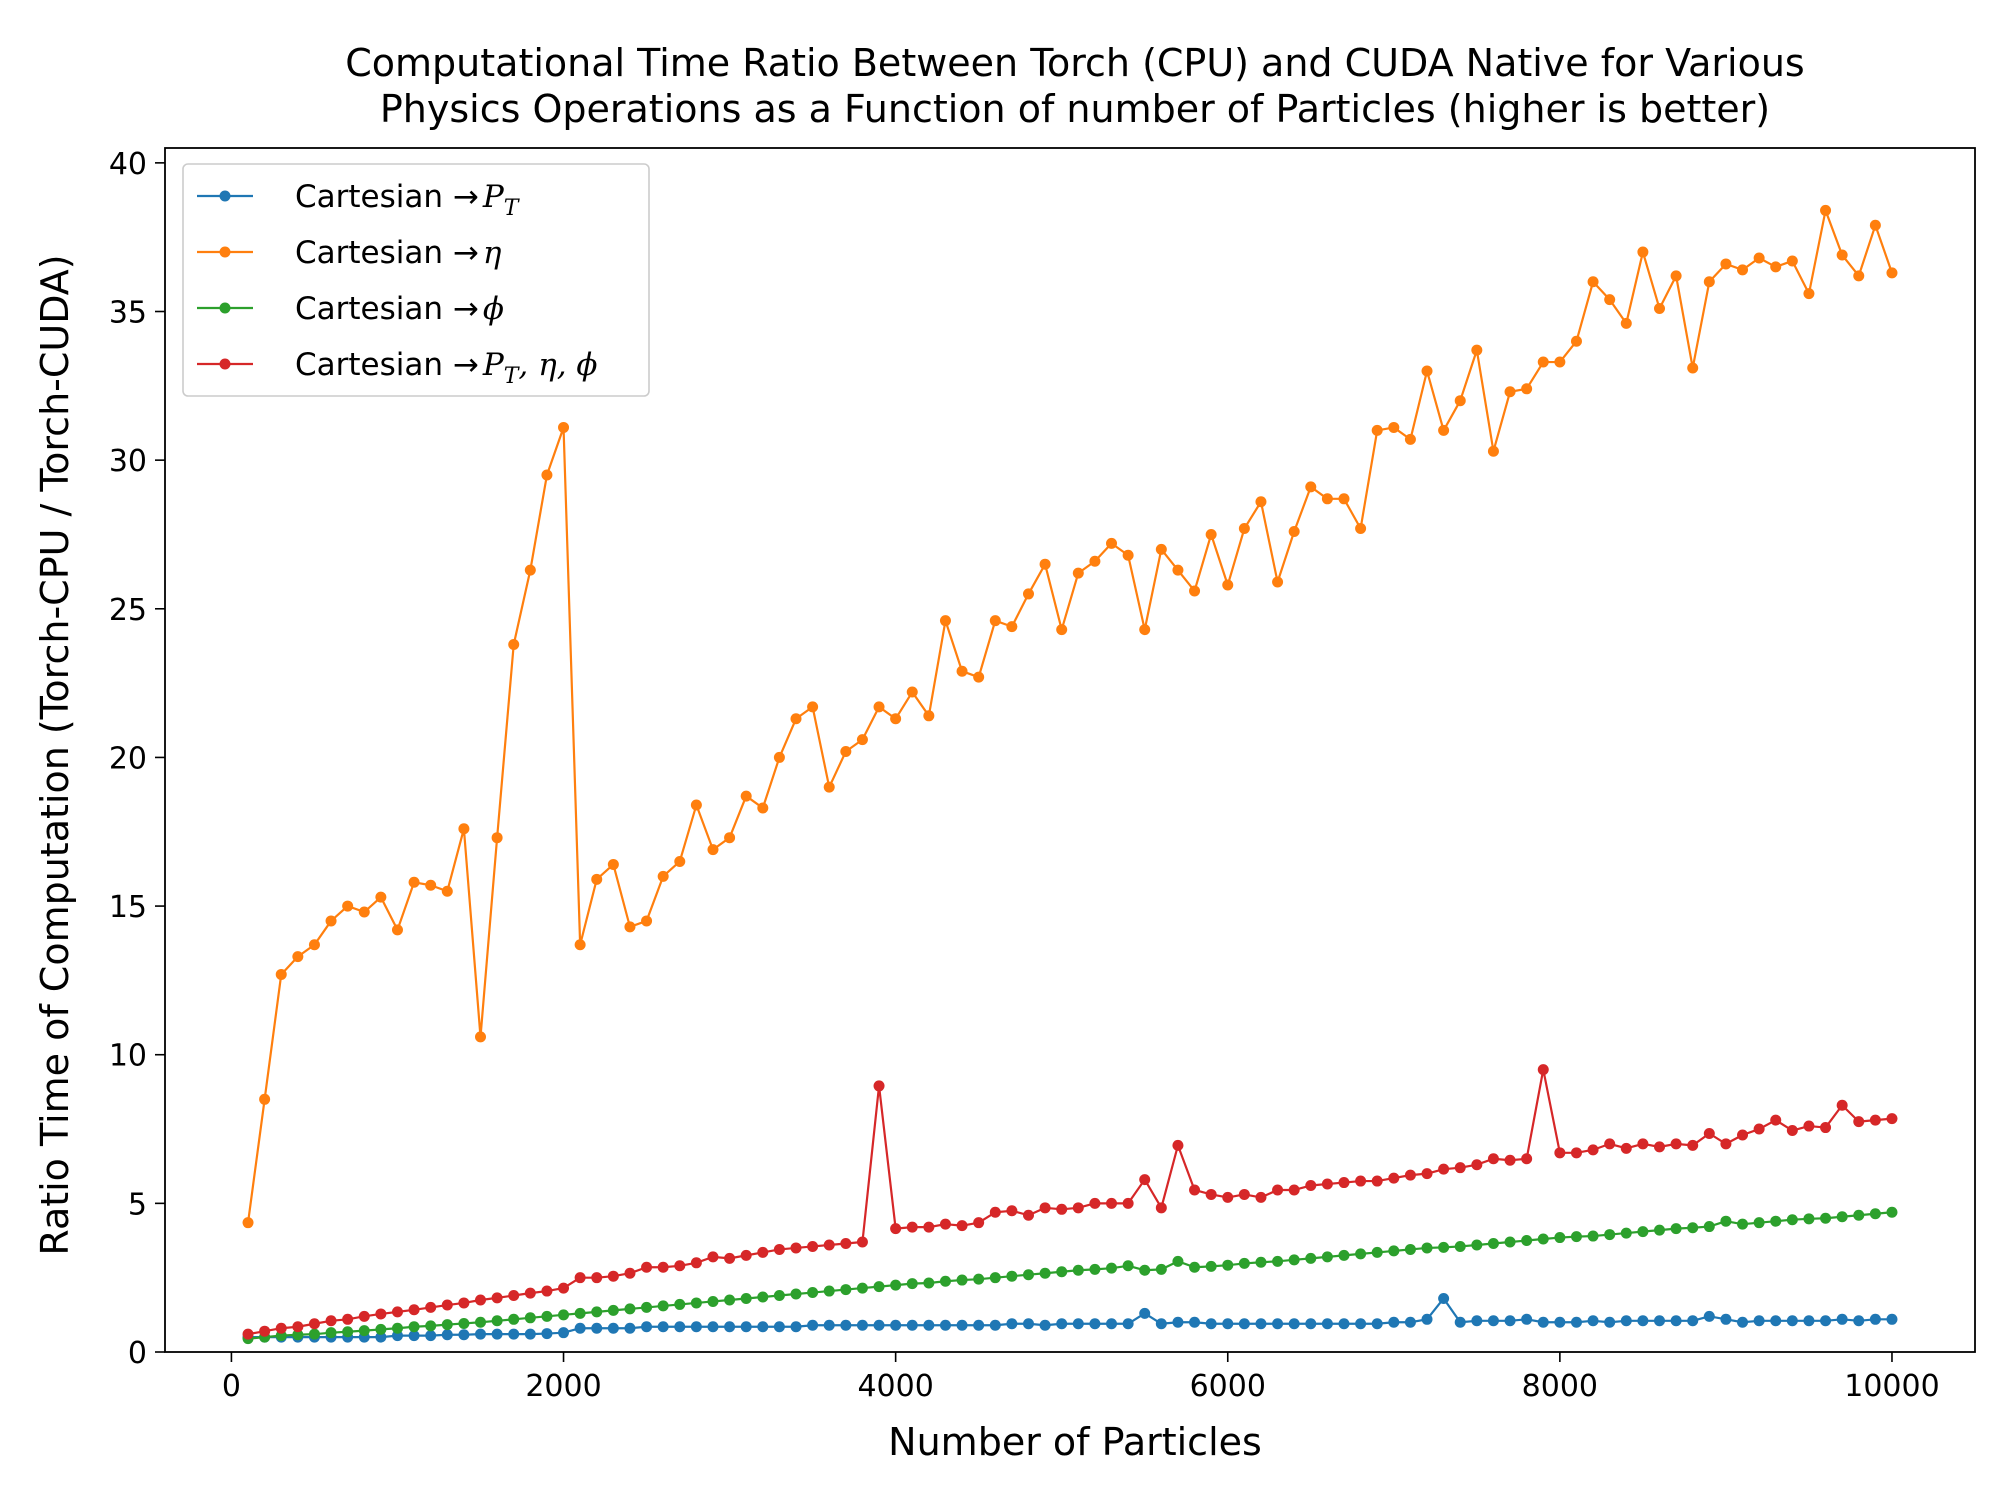  I want to click on legend-entry: Cartesian → PT, so click(359, 200).